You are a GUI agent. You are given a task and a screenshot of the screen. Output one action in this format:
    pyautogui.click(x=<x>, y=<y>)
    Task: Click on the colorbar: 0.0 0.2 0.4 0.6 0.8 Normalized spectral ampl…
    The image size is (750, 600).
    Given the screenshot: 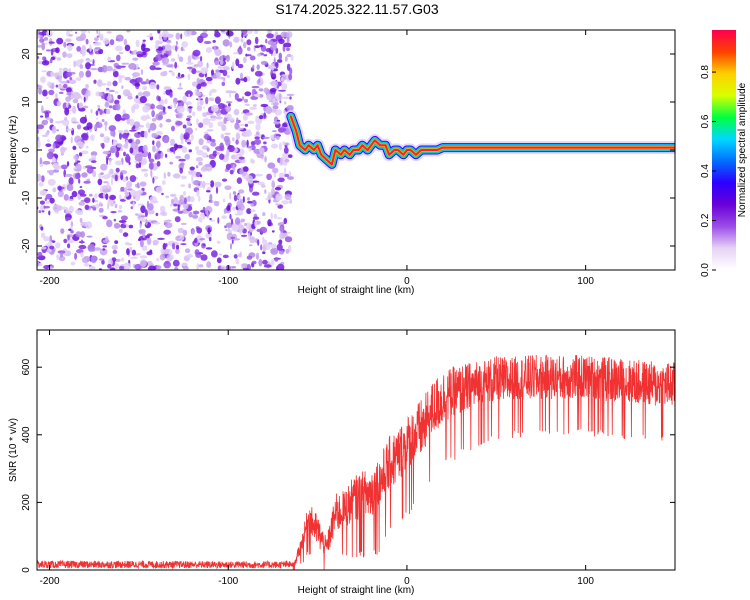 What is the action you would take?
    pyautogui.click(x=724, y=153)
    